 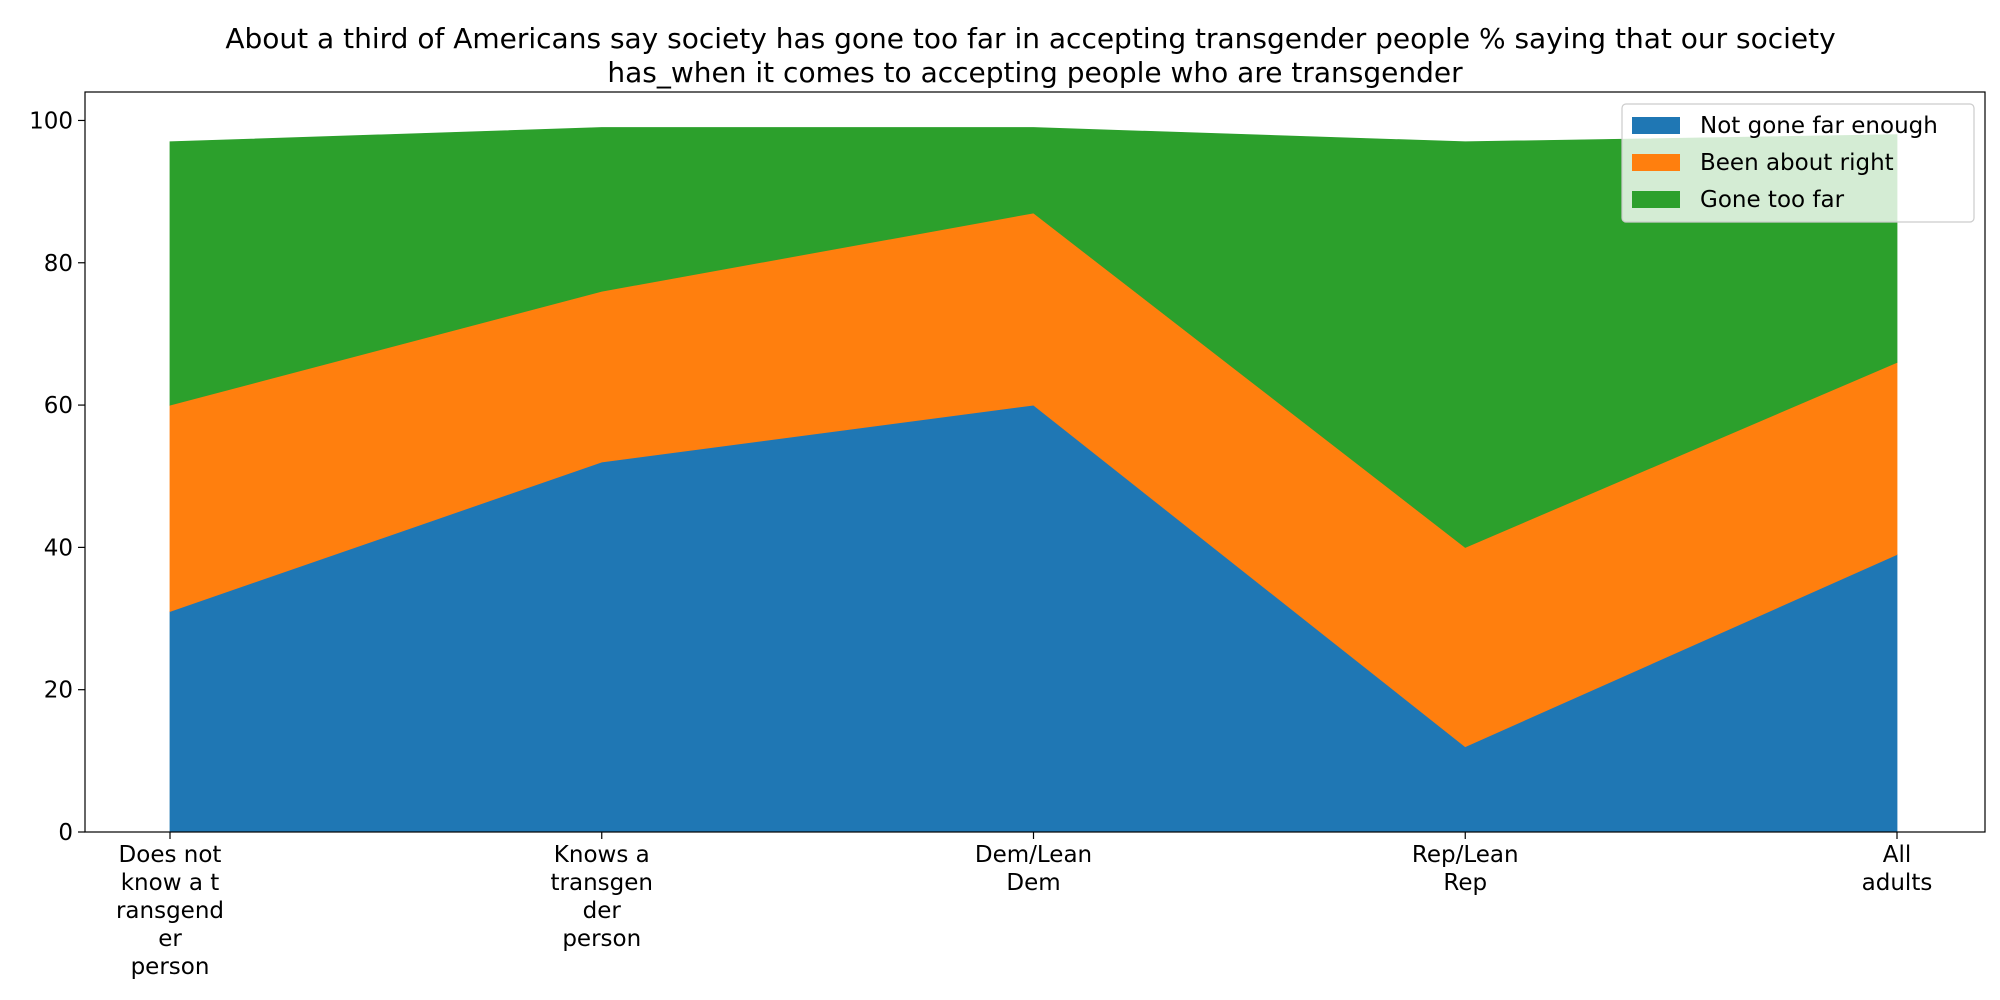 What do you see at coordinates (1897, 855) in the screenshot?
I see `x-tick-label-line: All` at bounding box center [1897, 855].